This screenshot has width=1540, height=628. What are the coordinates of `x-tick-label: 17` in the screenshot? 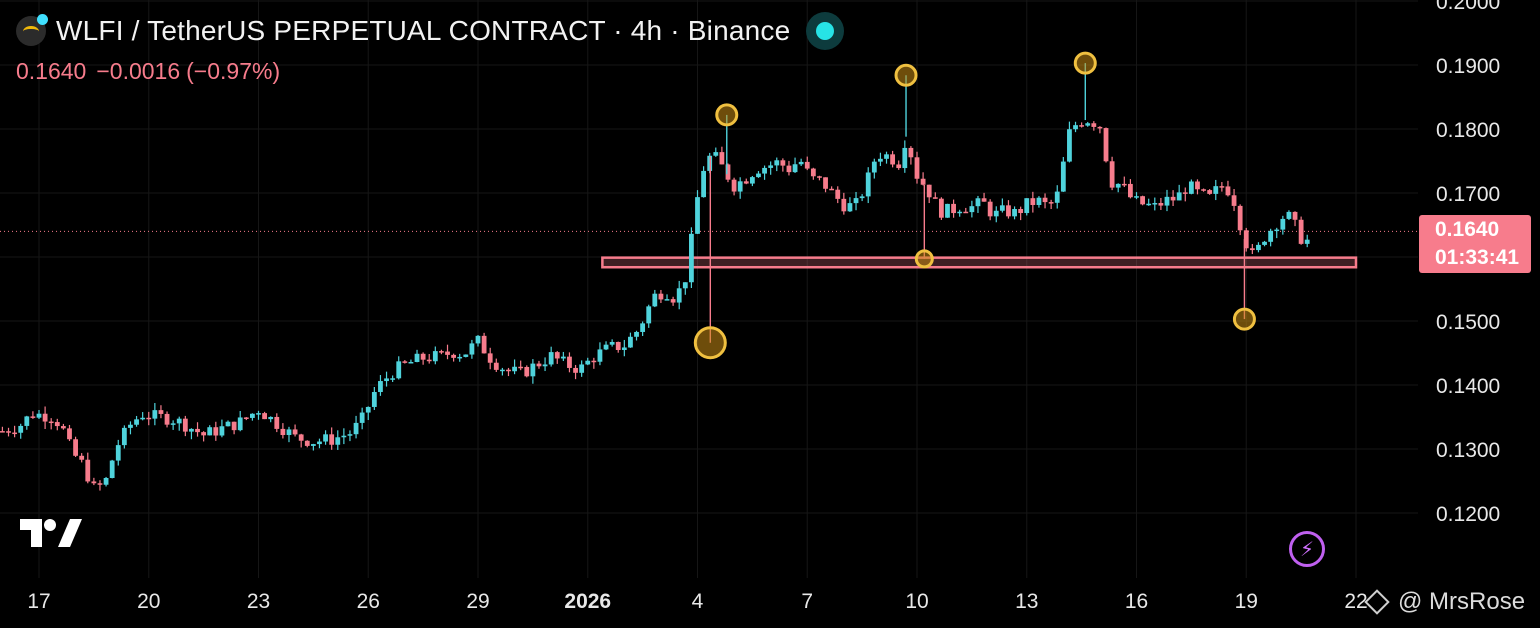 It's located at (38, 601).